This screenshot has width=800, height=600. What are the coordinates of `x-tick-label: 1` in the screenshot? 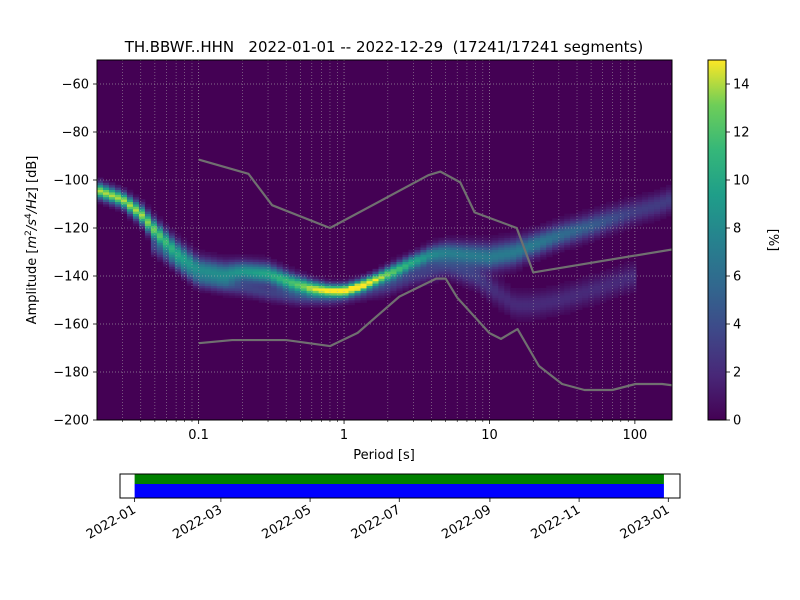 It's located at (344, 435).